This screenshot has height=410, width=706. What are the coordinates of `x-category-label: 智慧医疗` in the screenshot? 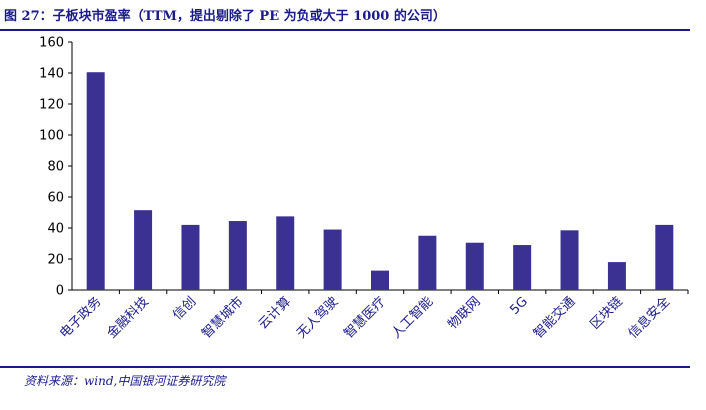 It's located at (365, 318).